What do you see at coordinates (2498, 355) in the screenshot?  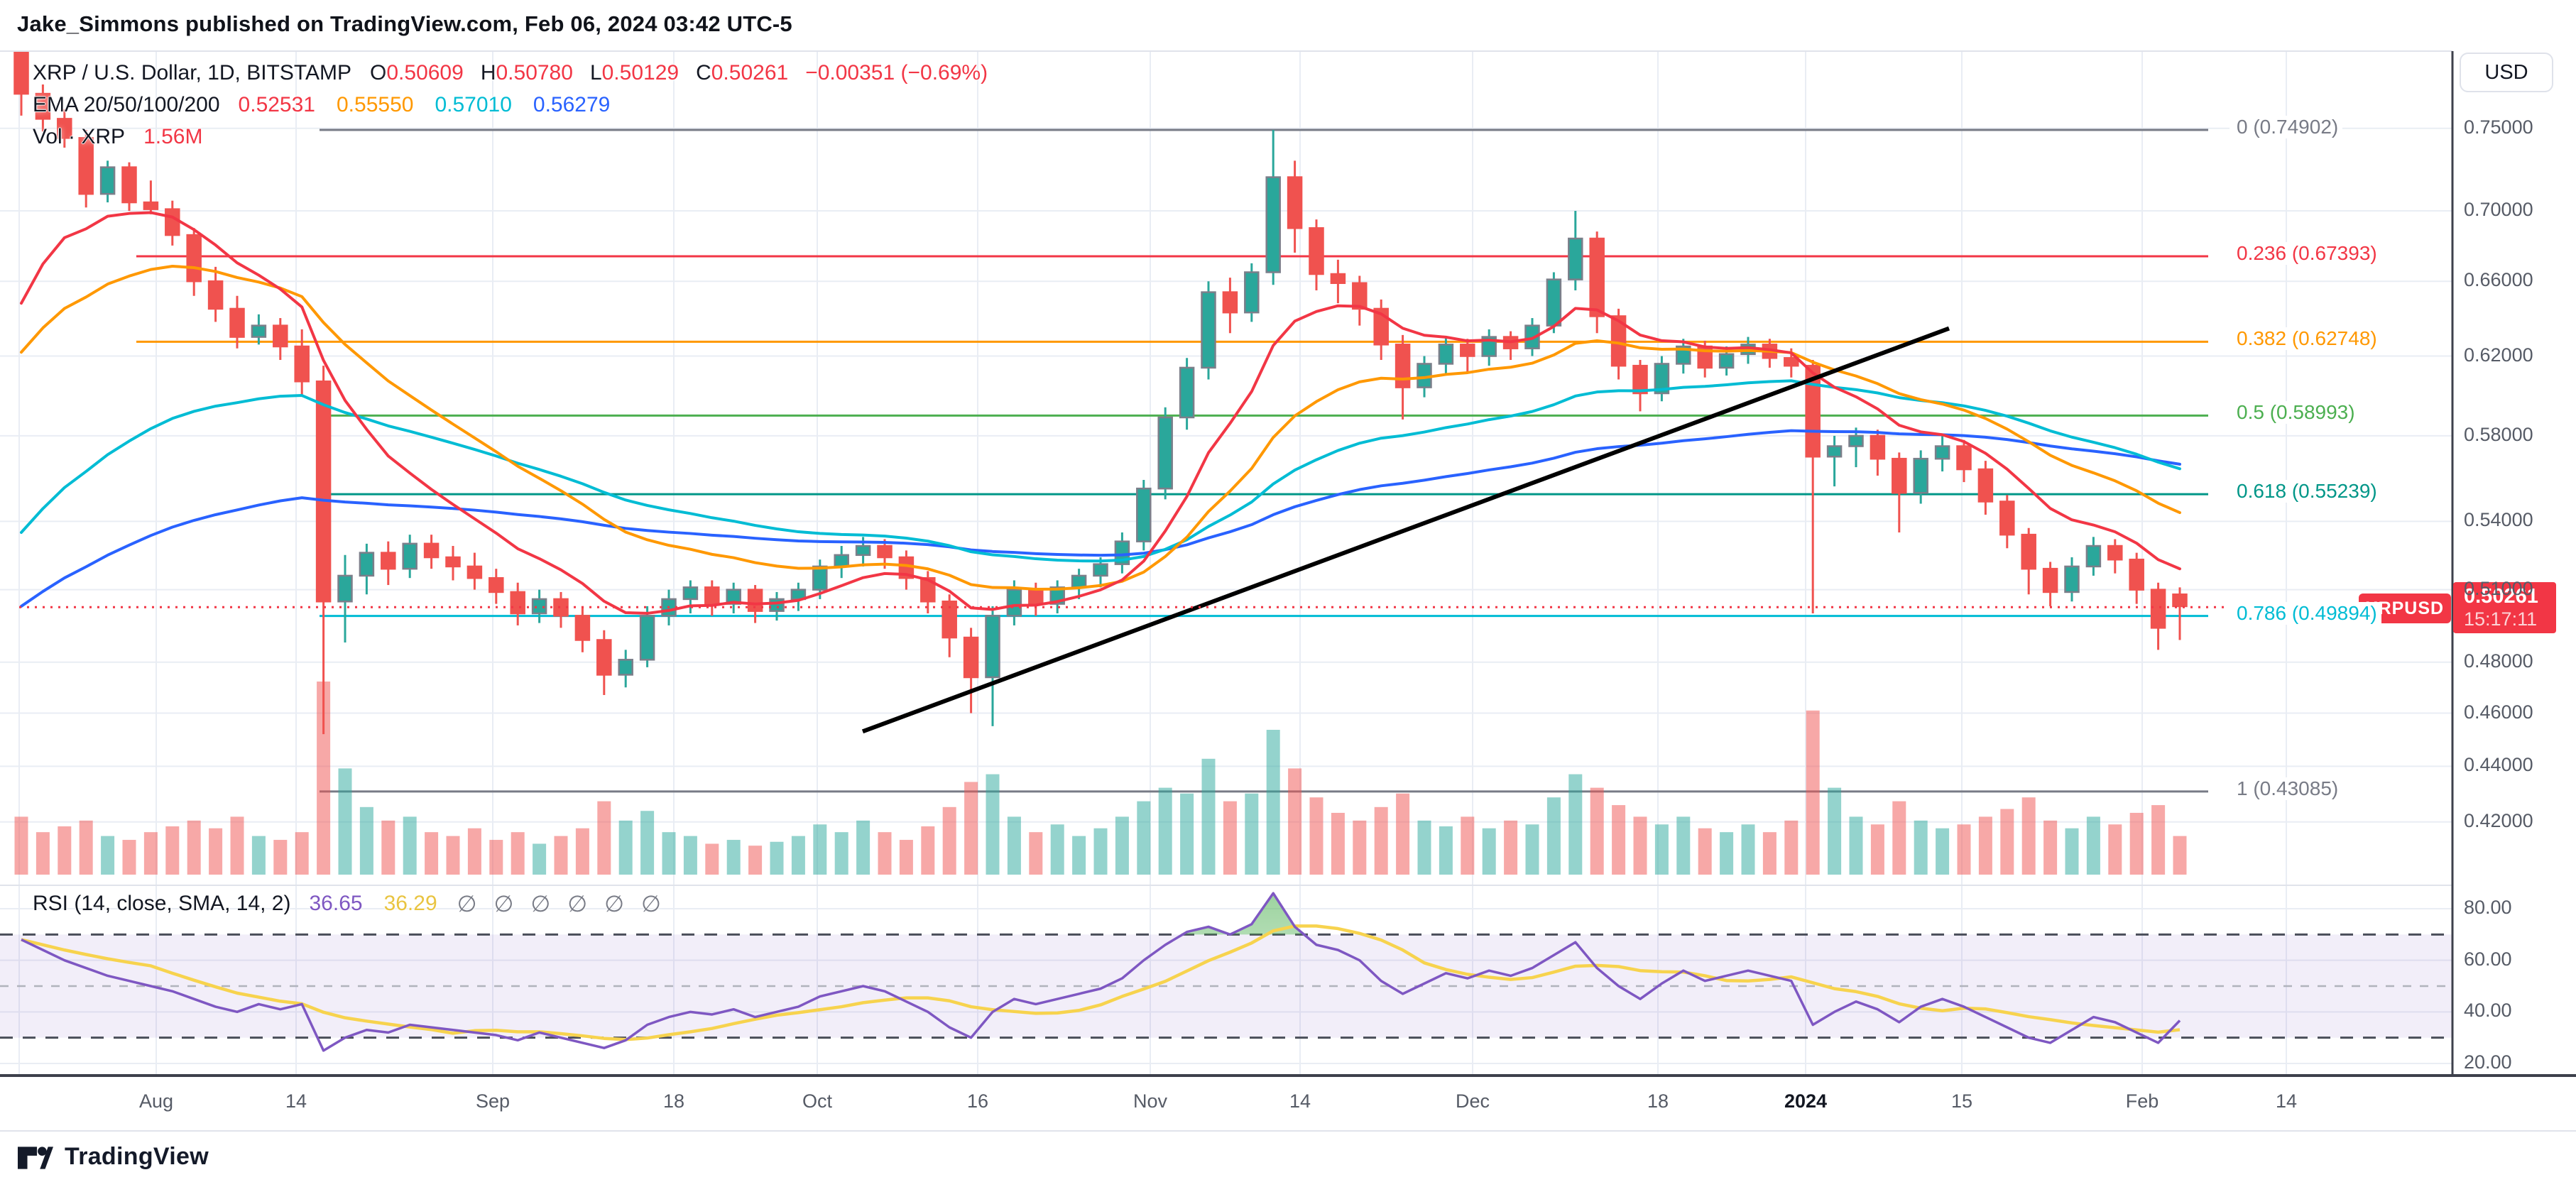 I see `price-axis-label: 0.62000` at bounding box center [2498, 355].